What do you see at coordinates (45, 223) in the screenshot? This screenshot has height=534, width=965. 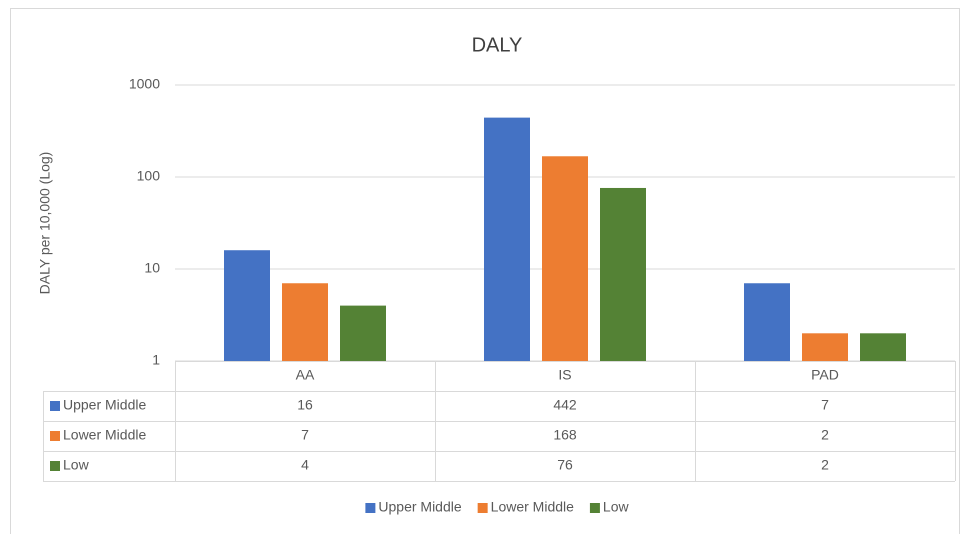 I see `y-axis-label: DALY per 10,000 (Log)` at bounding box center [45, 223].